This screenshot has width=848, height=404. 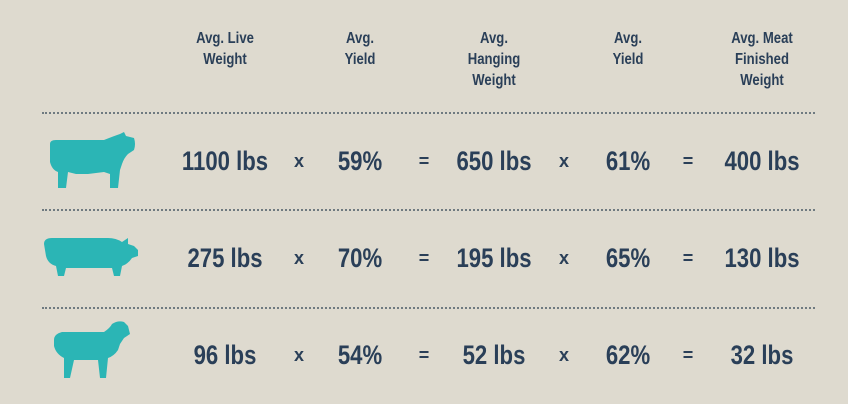 I want to click on finished-weight-value: 32 lbs, so click(x=762, y=355).